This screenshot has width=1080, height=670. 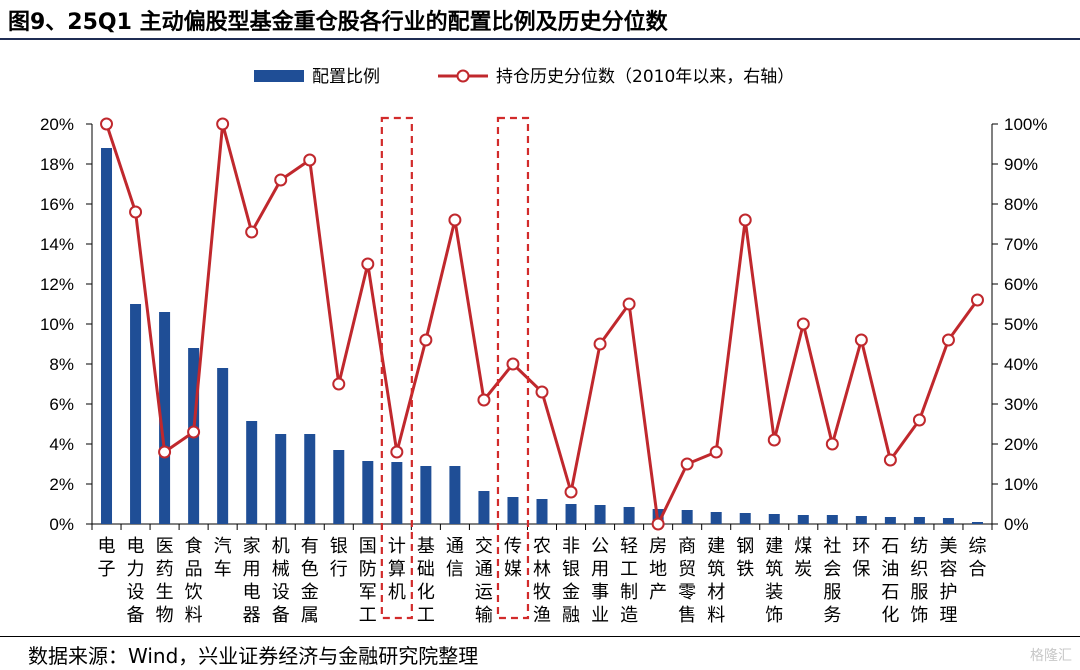 What do you see at coordinates (281, 581) in the screenshot?
I see `category-label: 机械设备` at bounding box center [281, 581].